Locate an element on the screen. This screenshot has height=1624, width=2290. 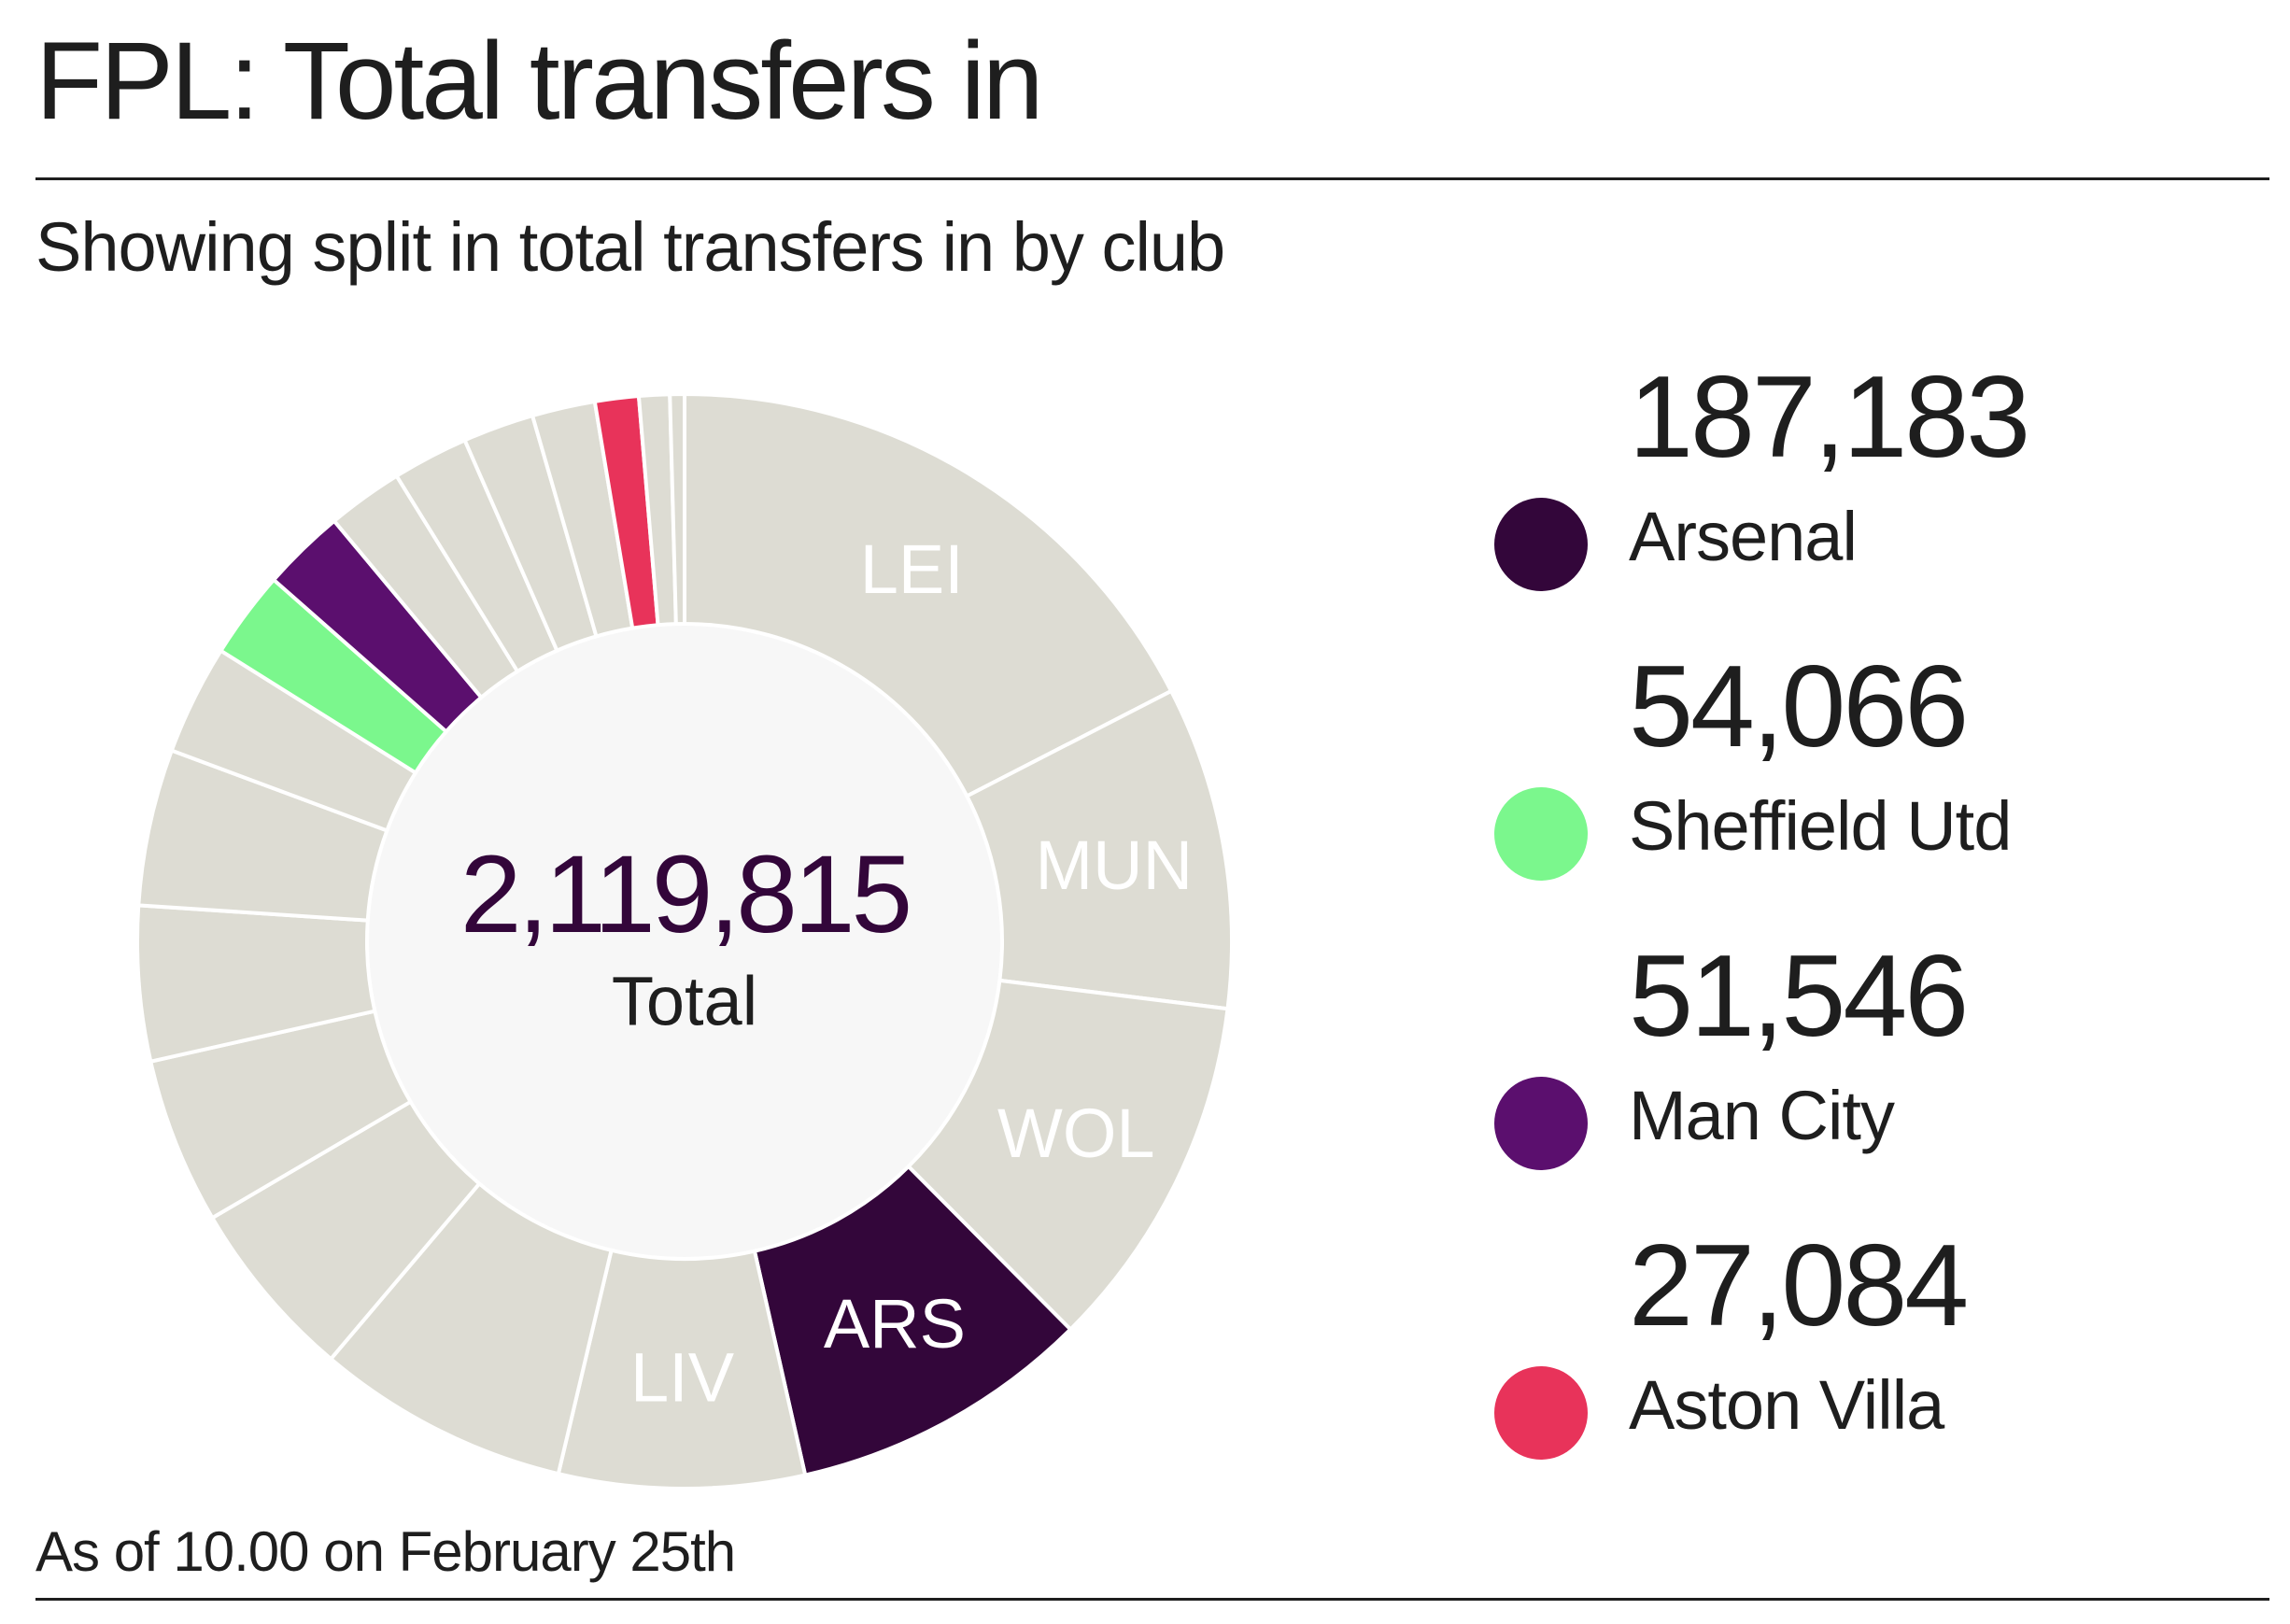
segment-label-mun: MUN is located at coordinates (1115, 865).